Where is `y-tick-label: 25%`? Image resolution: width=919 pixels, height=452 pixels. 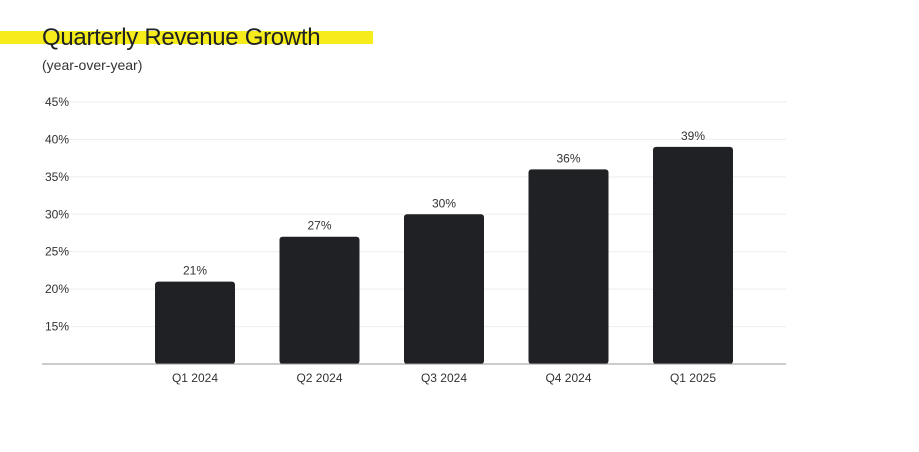
y-tick-label: 25% is located at coordinates (57, 252).